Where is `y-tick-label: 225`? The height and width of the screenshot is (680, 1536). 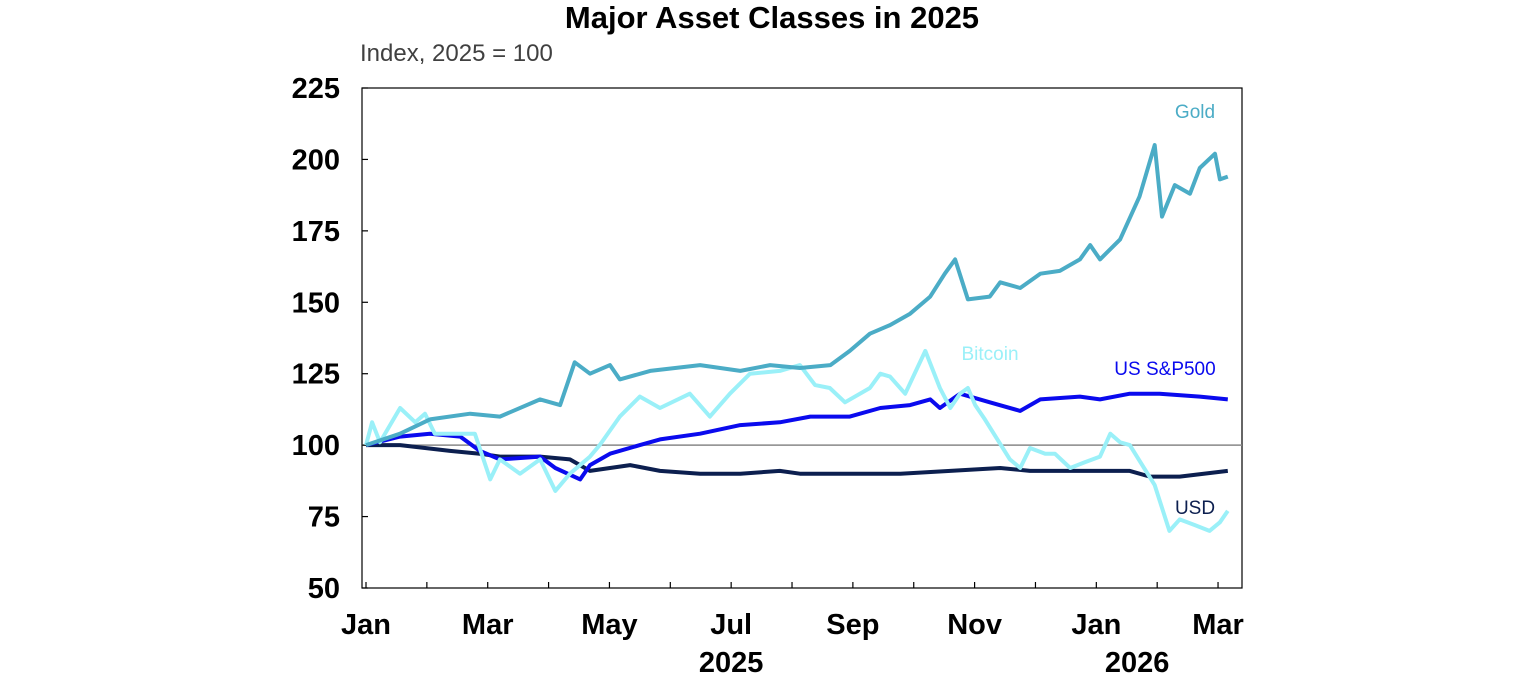 y-tick-label: 225 is located at coordinates (316, 89).